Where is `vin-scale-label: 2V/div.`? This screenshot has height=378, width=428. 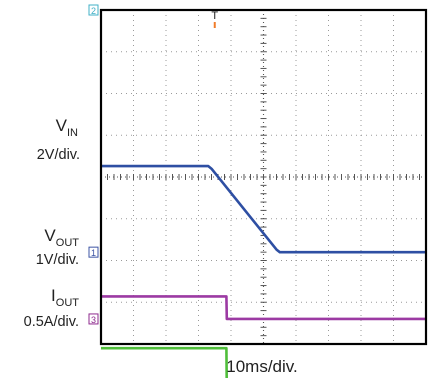
vin-scale-label: 2V/div. is located at coordinates (58, 155).